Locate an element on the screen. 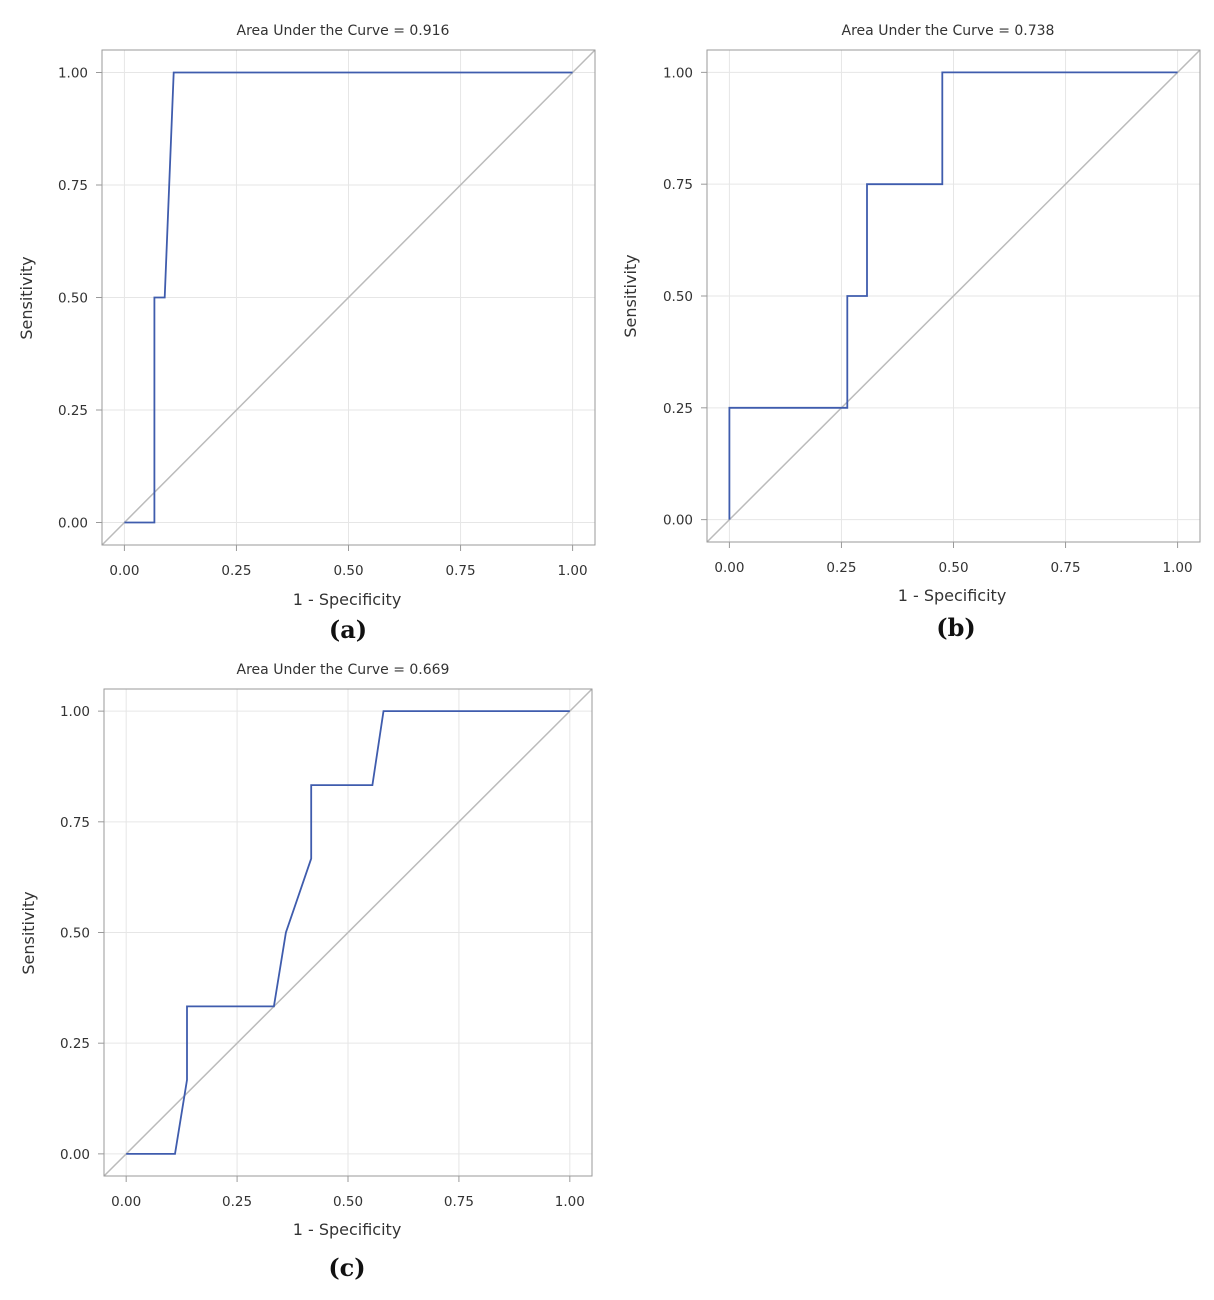 The width and height of the screenshot is (1214, 1300). panel-label: (a) is located at coordinates (348, 629).